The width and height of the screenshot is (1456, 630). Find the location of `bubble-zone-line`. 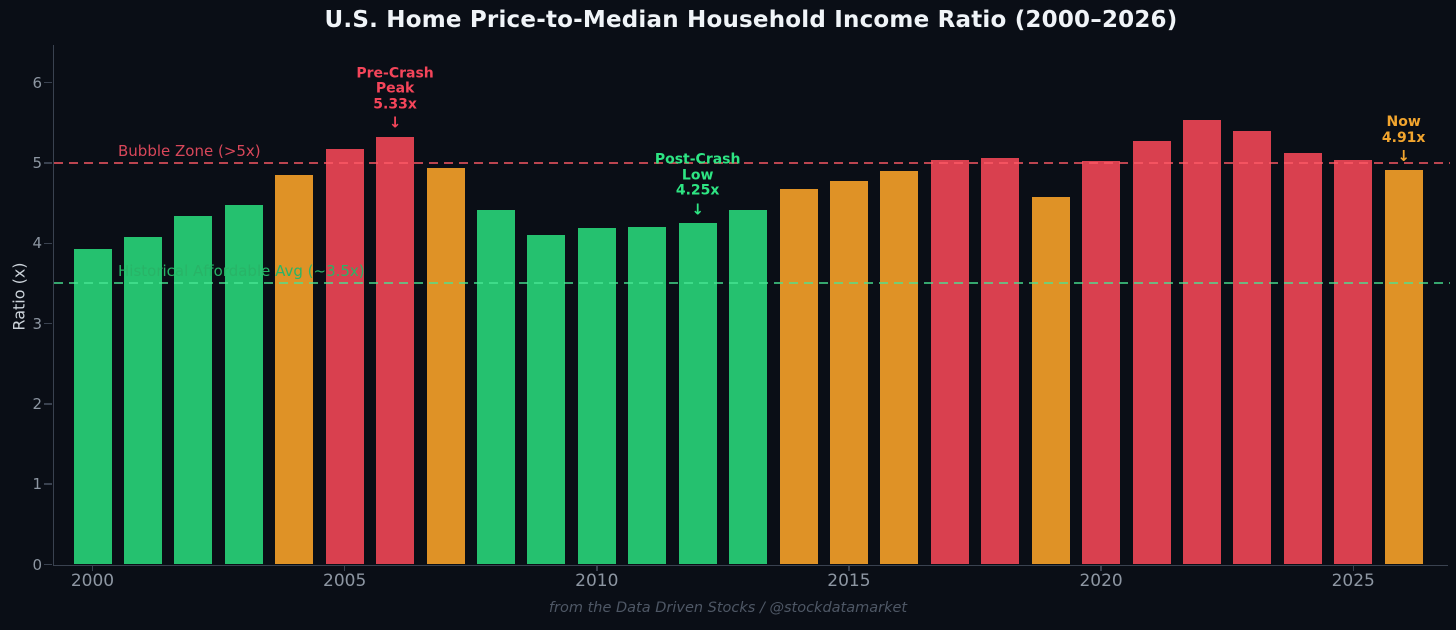

bubble-zone-line is located at coordinates (752, 163).